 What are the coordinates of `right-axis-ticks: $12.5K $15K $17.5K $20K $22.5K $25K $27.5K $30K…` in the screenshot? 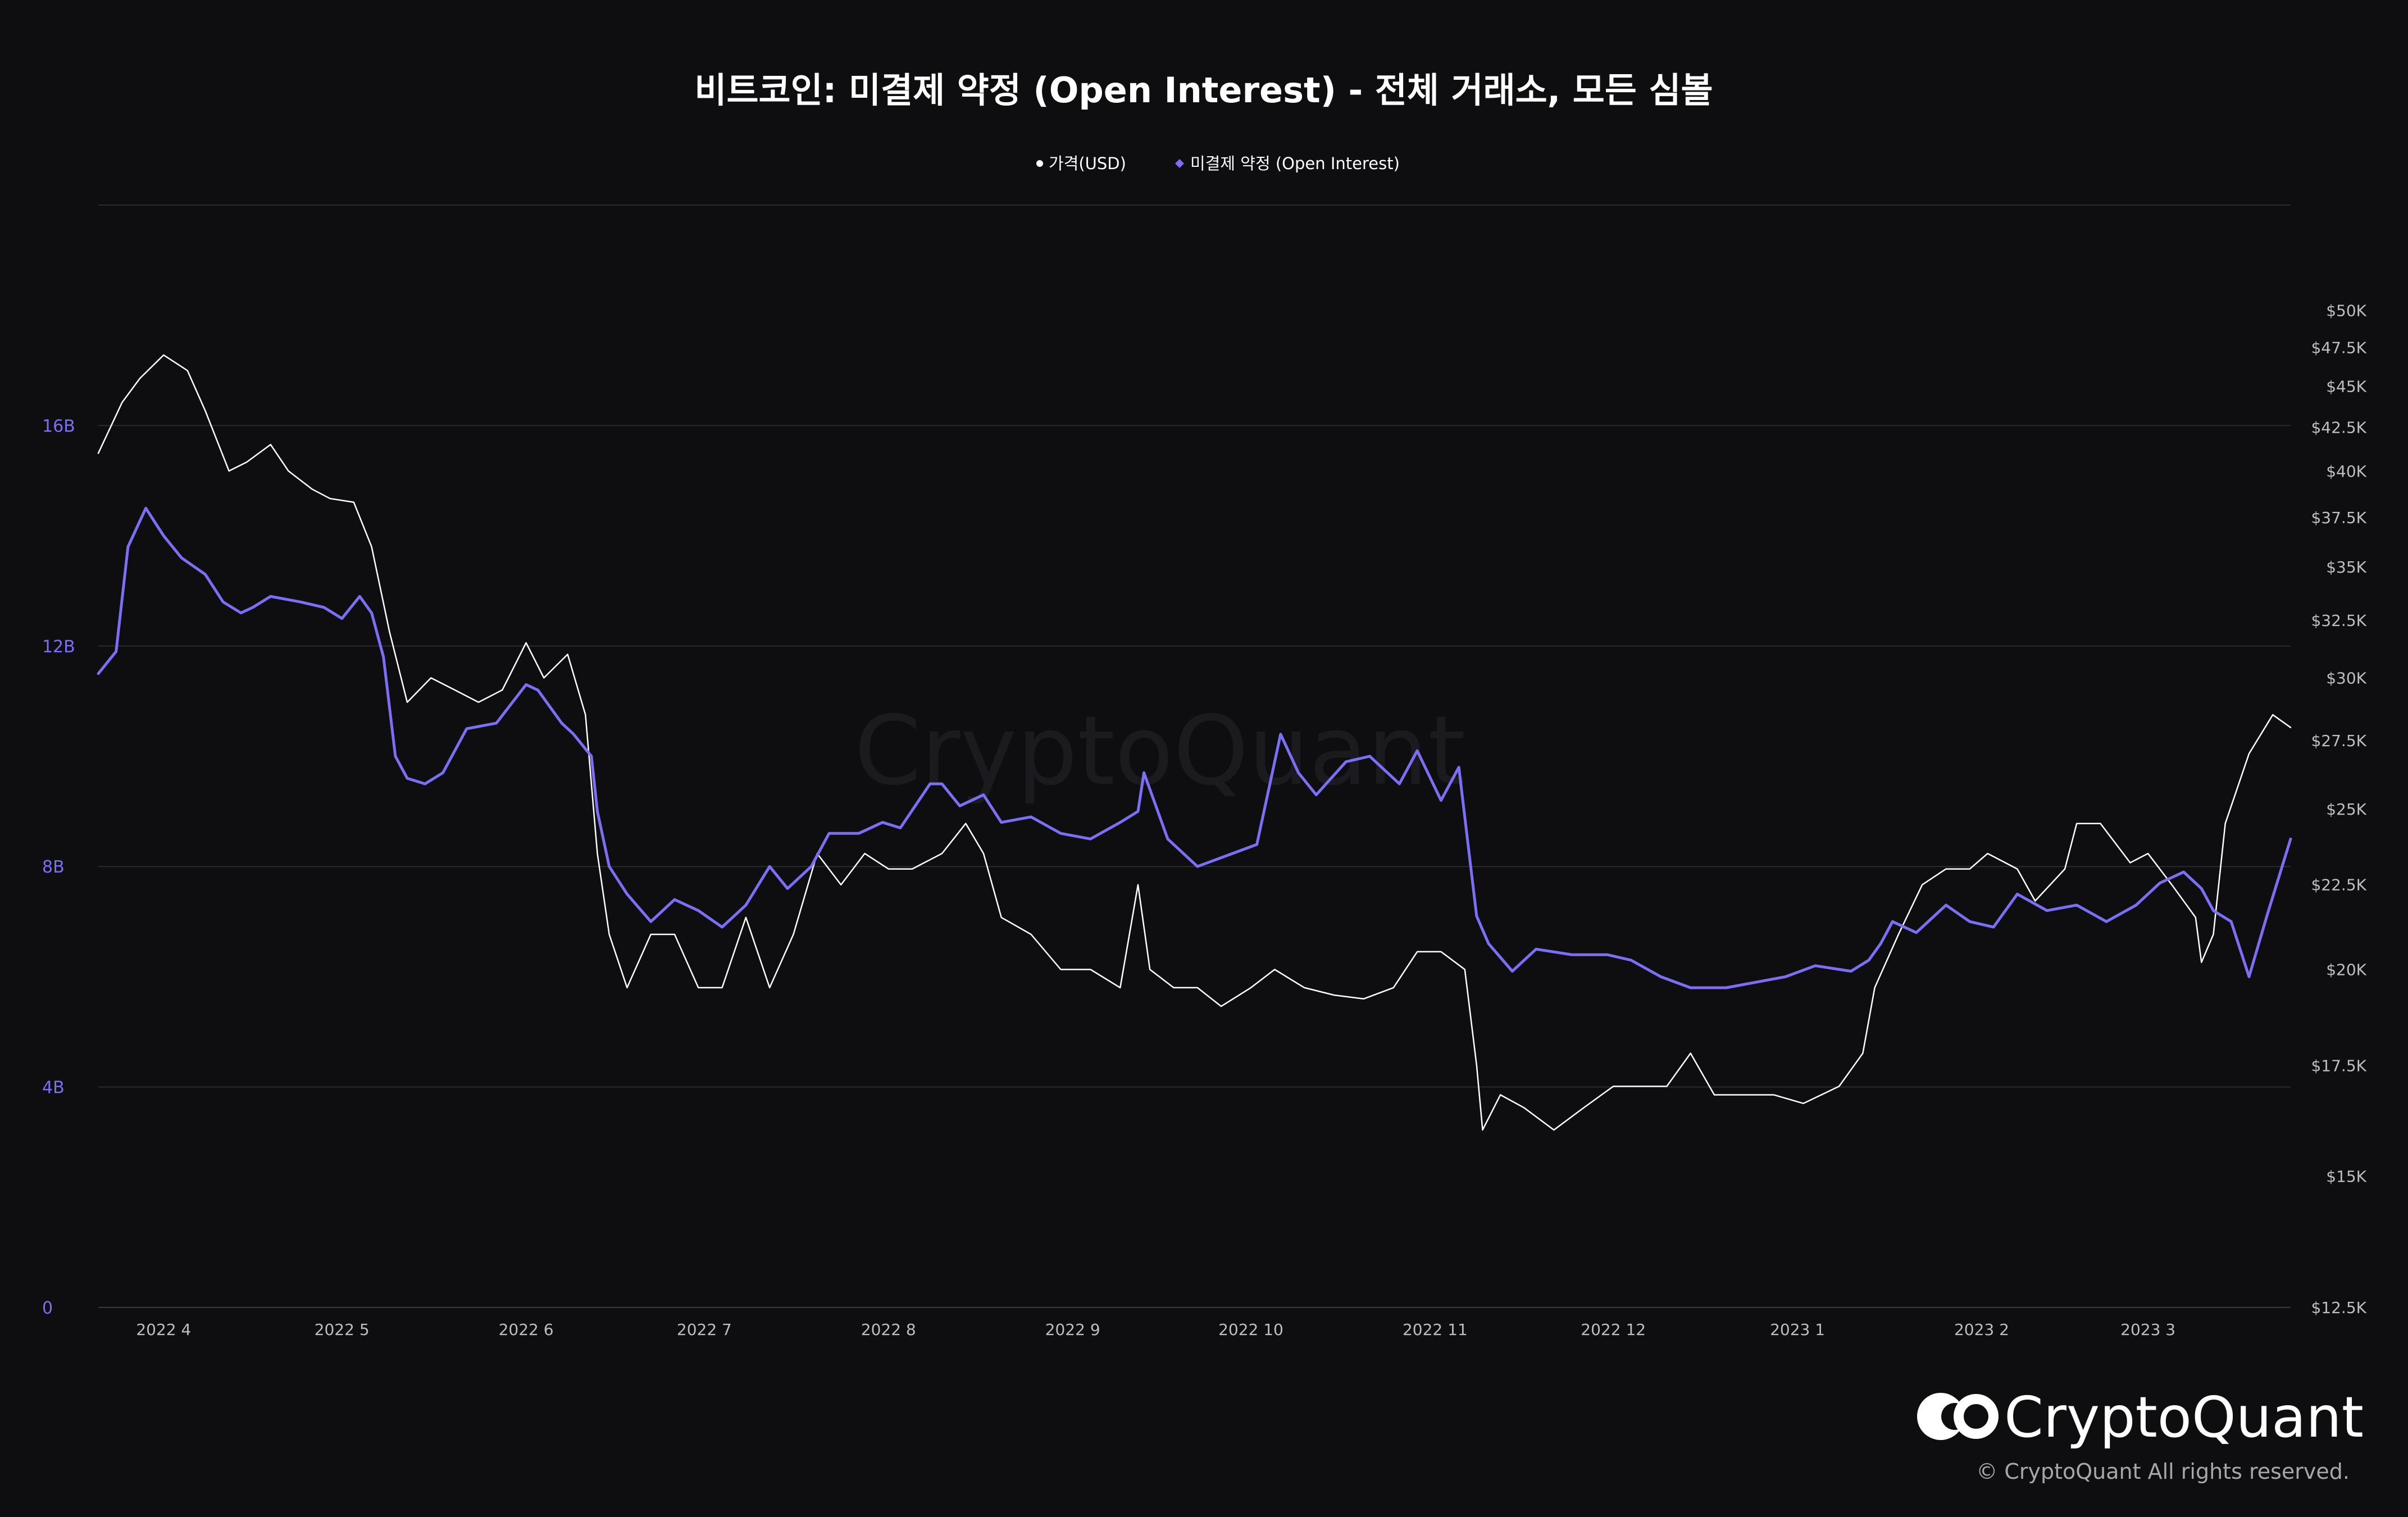 It's located at (2338, 809).